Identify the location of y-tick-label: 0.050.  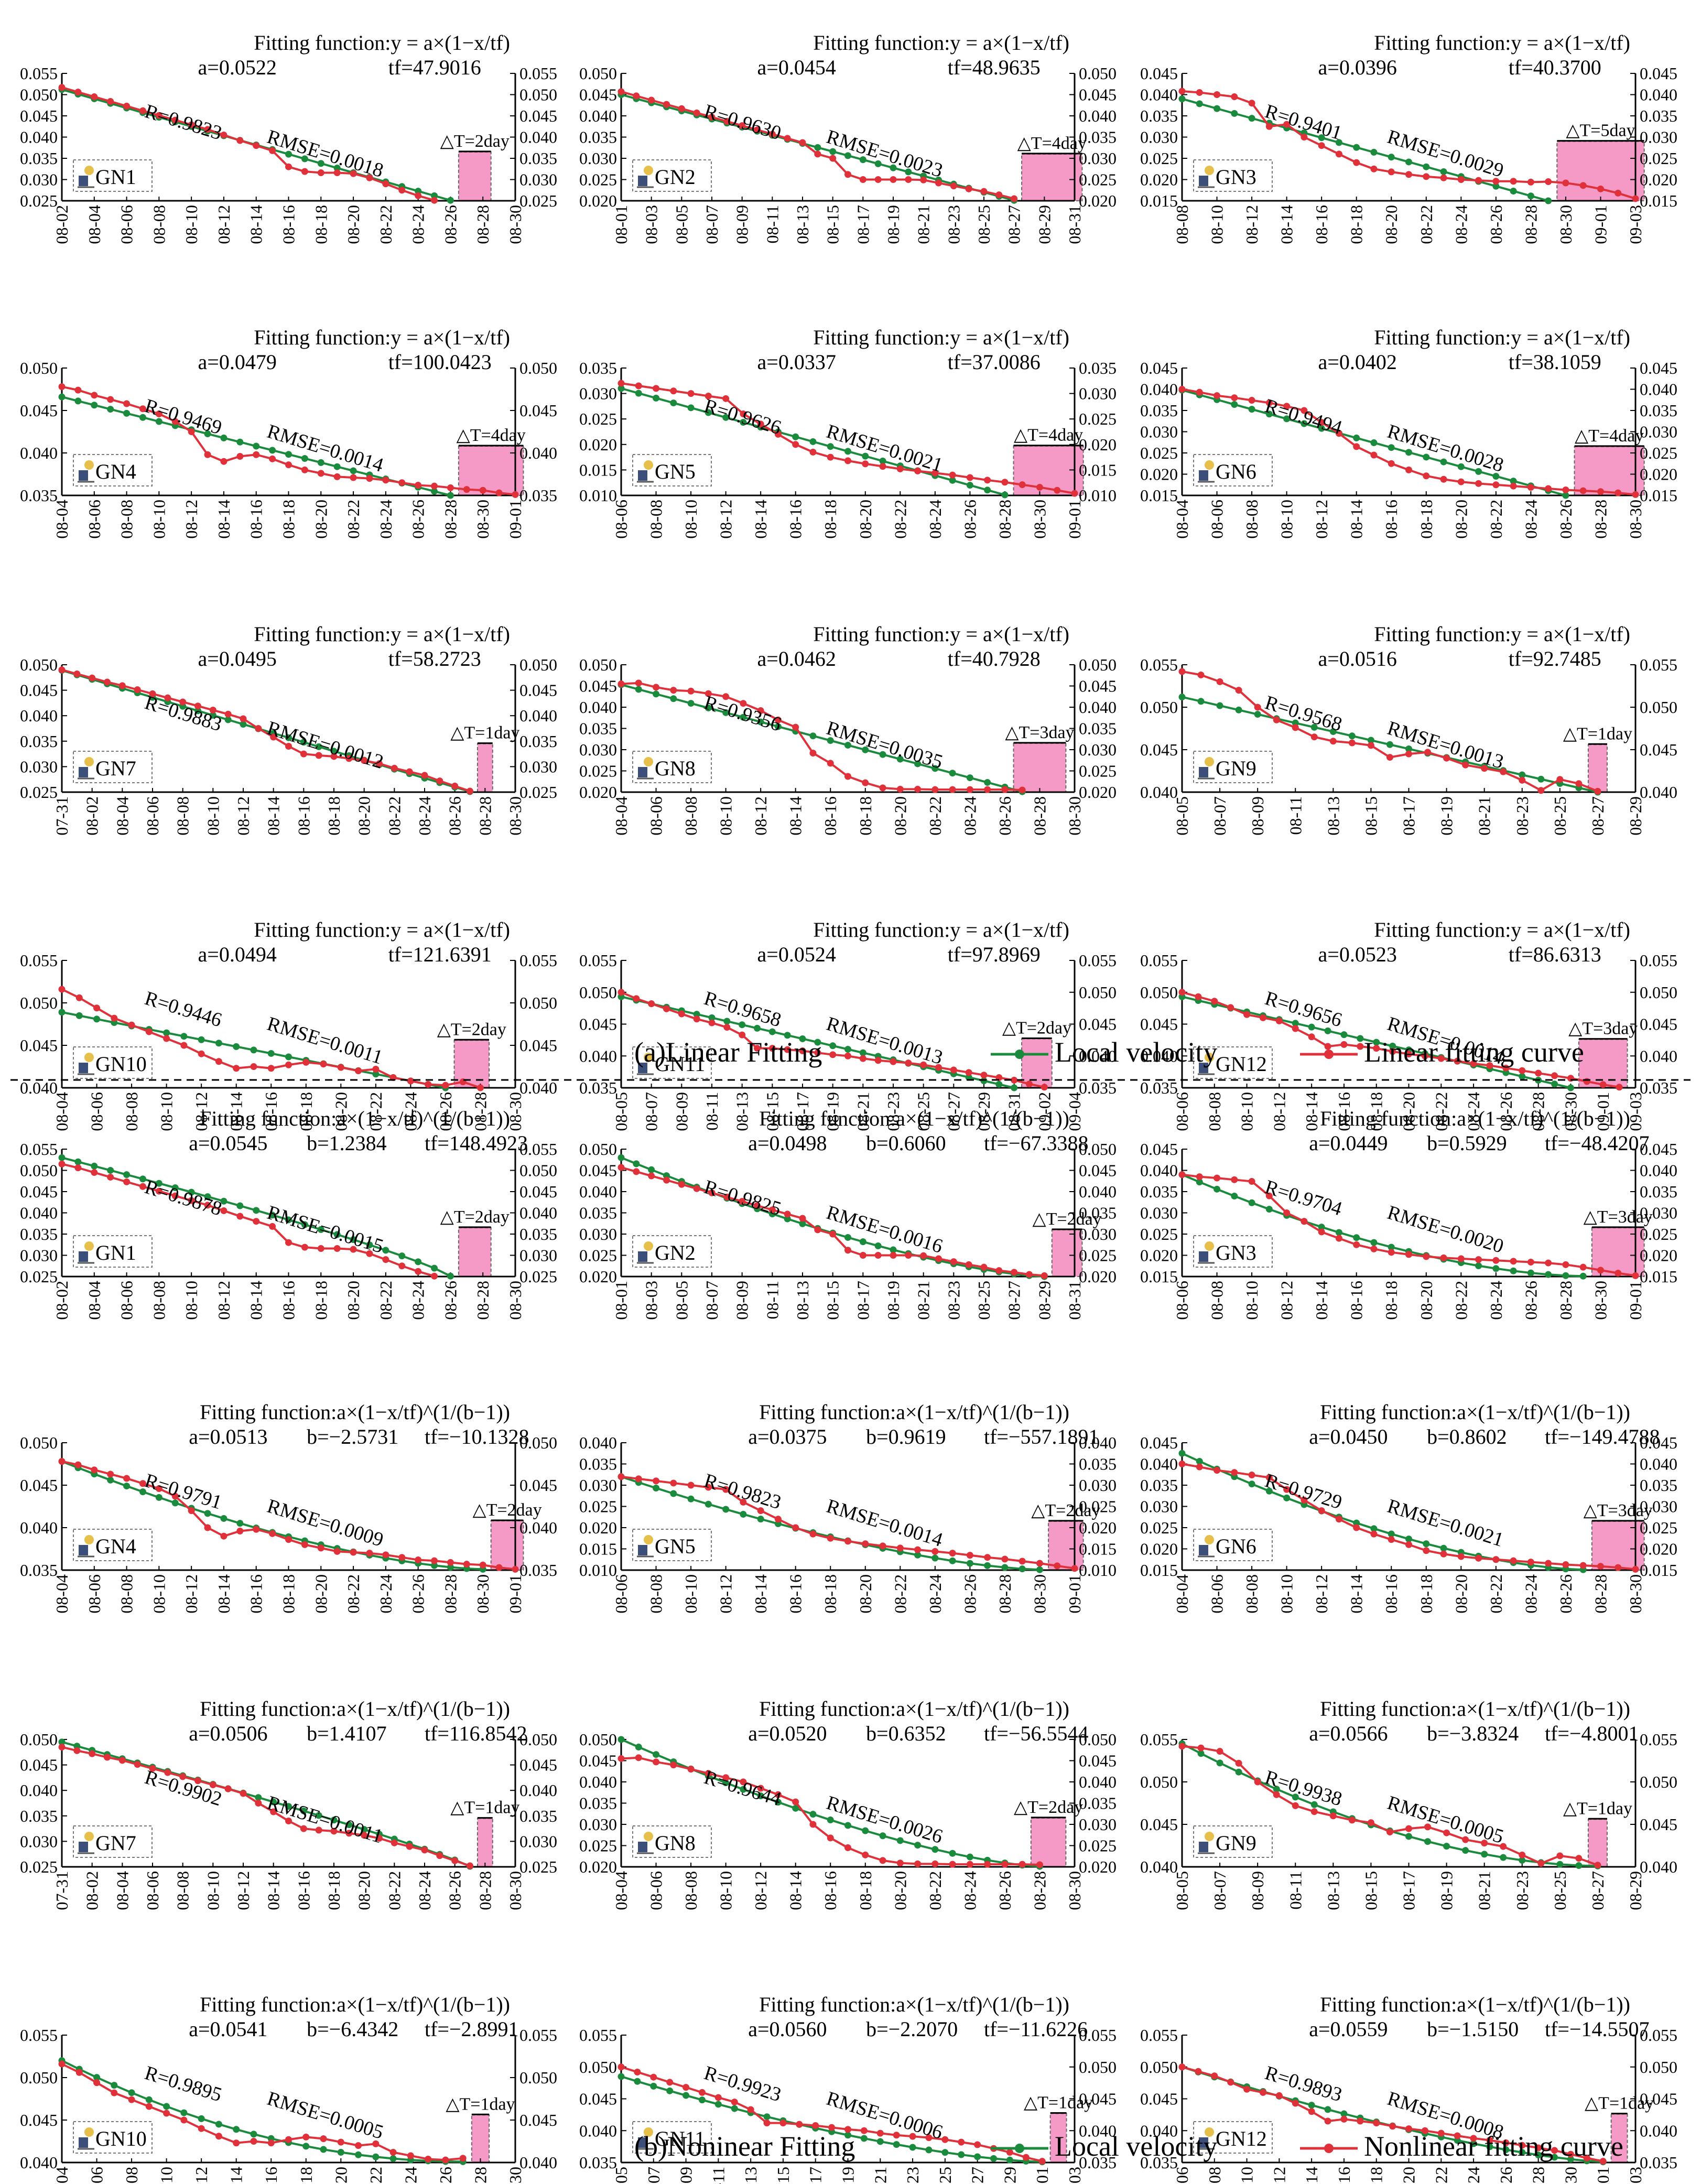
(1159, 992).